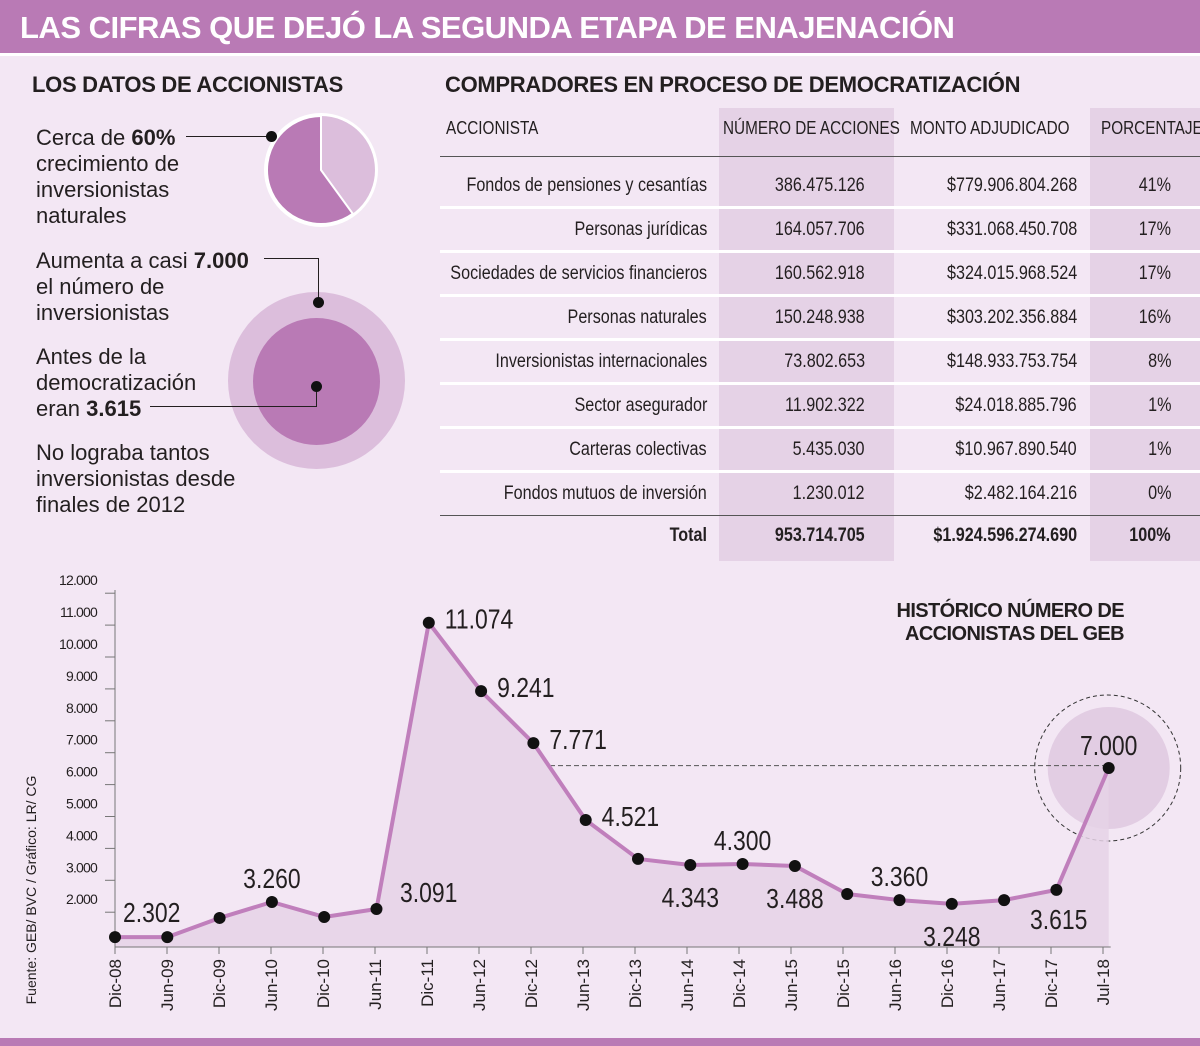 The image size is (1200, 1046). What do you see at coordinates (115, 260) in the screenshot?
I see `fact-text: Aumenta a casi` at bounding box center [115, 260].